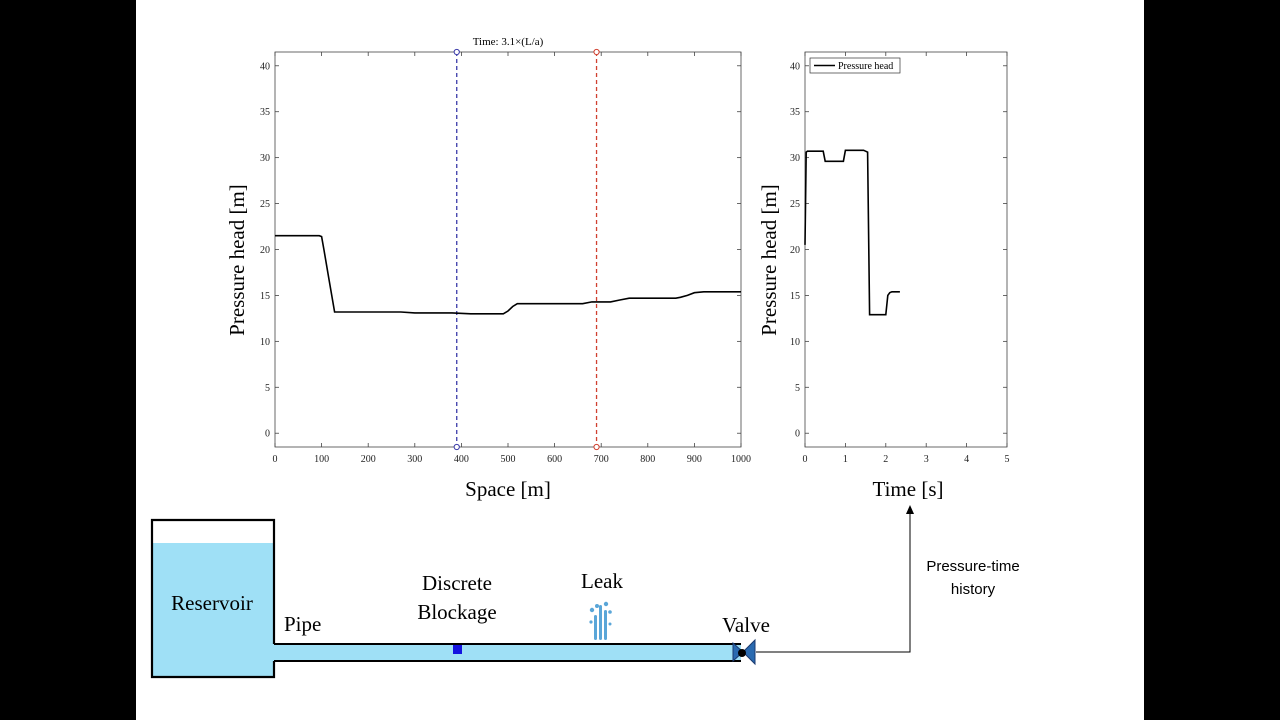  I want to click on legend-box, so click(855, 65).